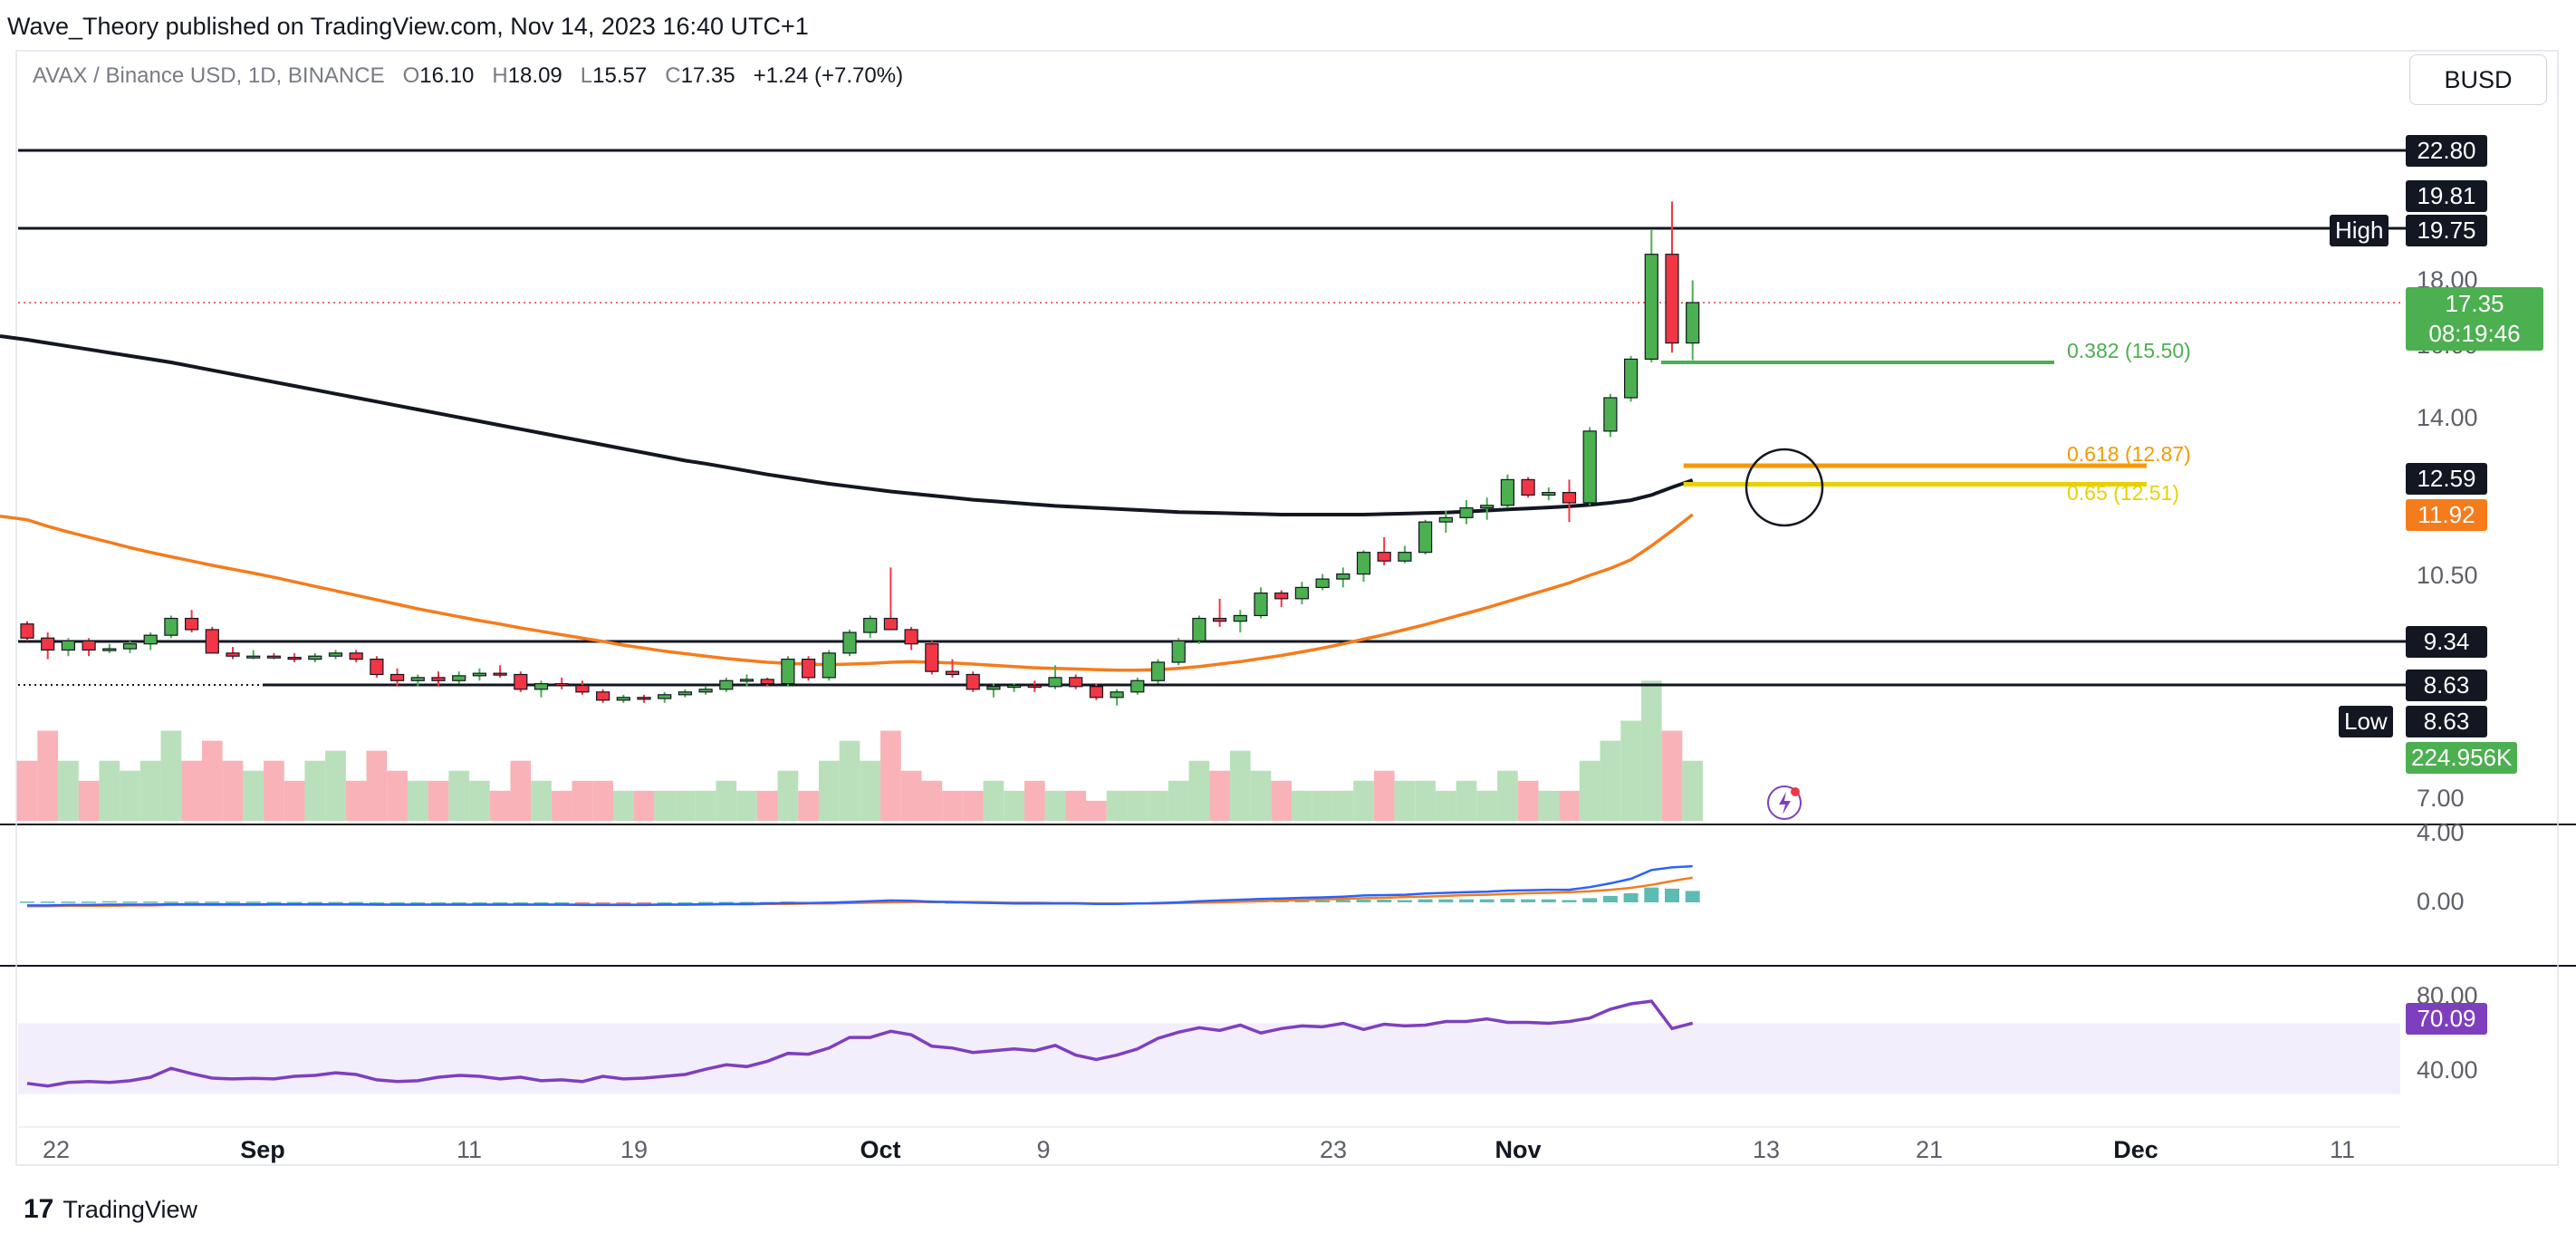  What do you see at coordinates (2446, 1019) in the screenshot?
I see `price-label: 70.09` at bounding box center [2446, 1019].